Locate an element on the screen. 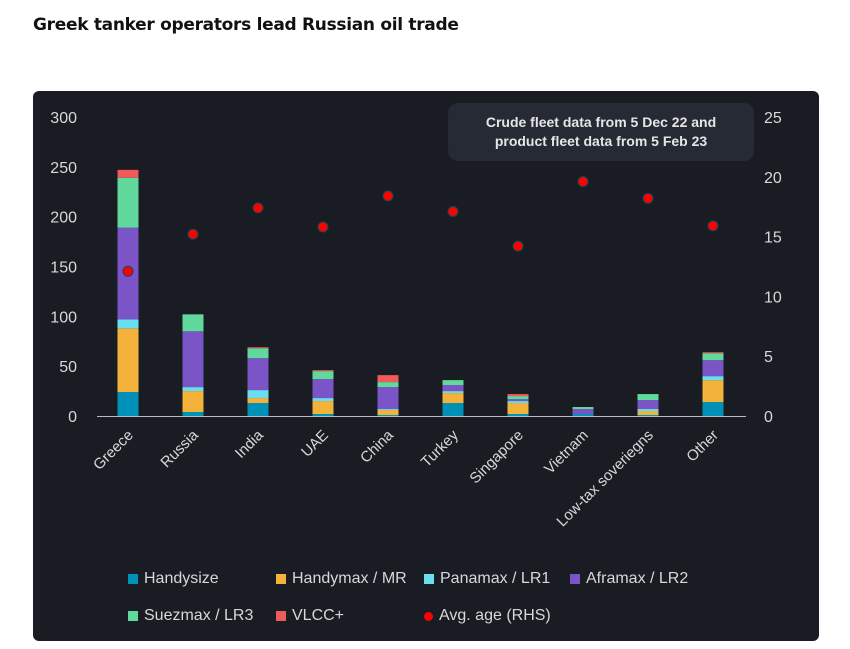 Image resolution: width=850 pixels, height=649 pixels. left-axis-tick-label: 150 is located at coordinates (63, 268).